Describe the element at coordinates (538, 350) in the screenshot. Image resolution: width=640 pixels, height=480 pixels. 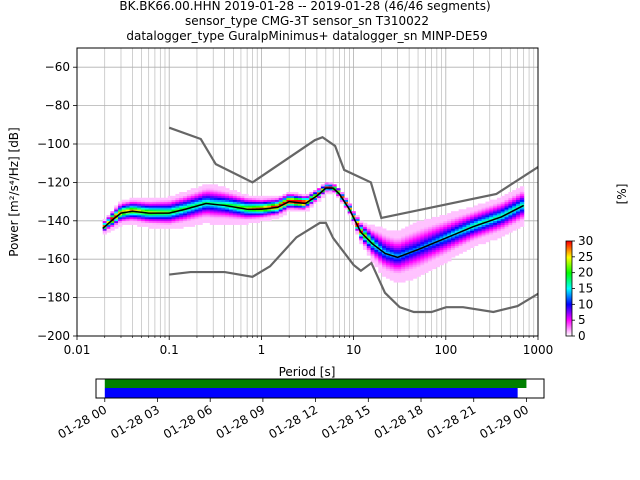
I see `x-tick-label: 1000` at that location.